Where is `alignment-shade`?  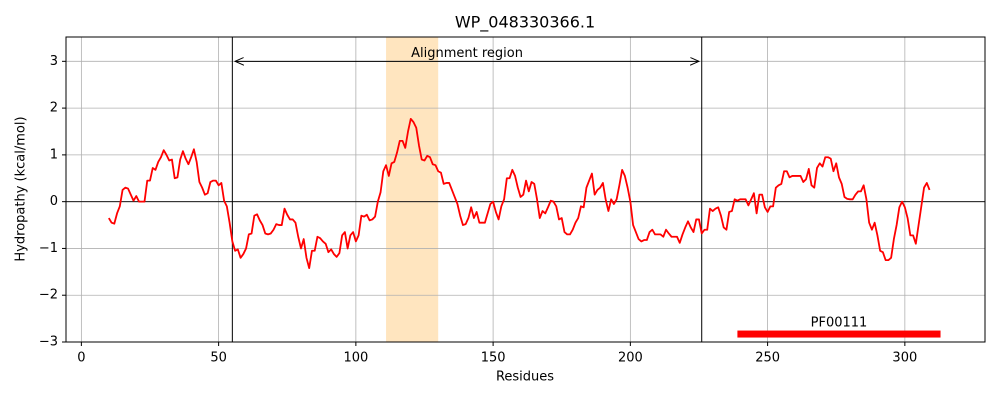 alignment-shade is located at coordinates (412, 189).